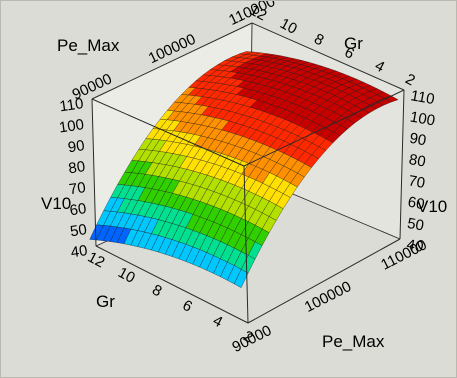 The height and width of the screenshot is (378, 457). Describe the element at coordinates (246, 244) in the screenshot. I see `box-edge-front-vertical` at that location.